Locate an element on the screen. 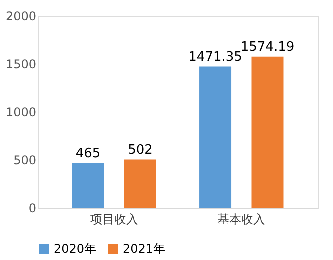 This screenshot has width=333, height=260. x-tick-label: 基本收入 is located at coordinates (242, 219).